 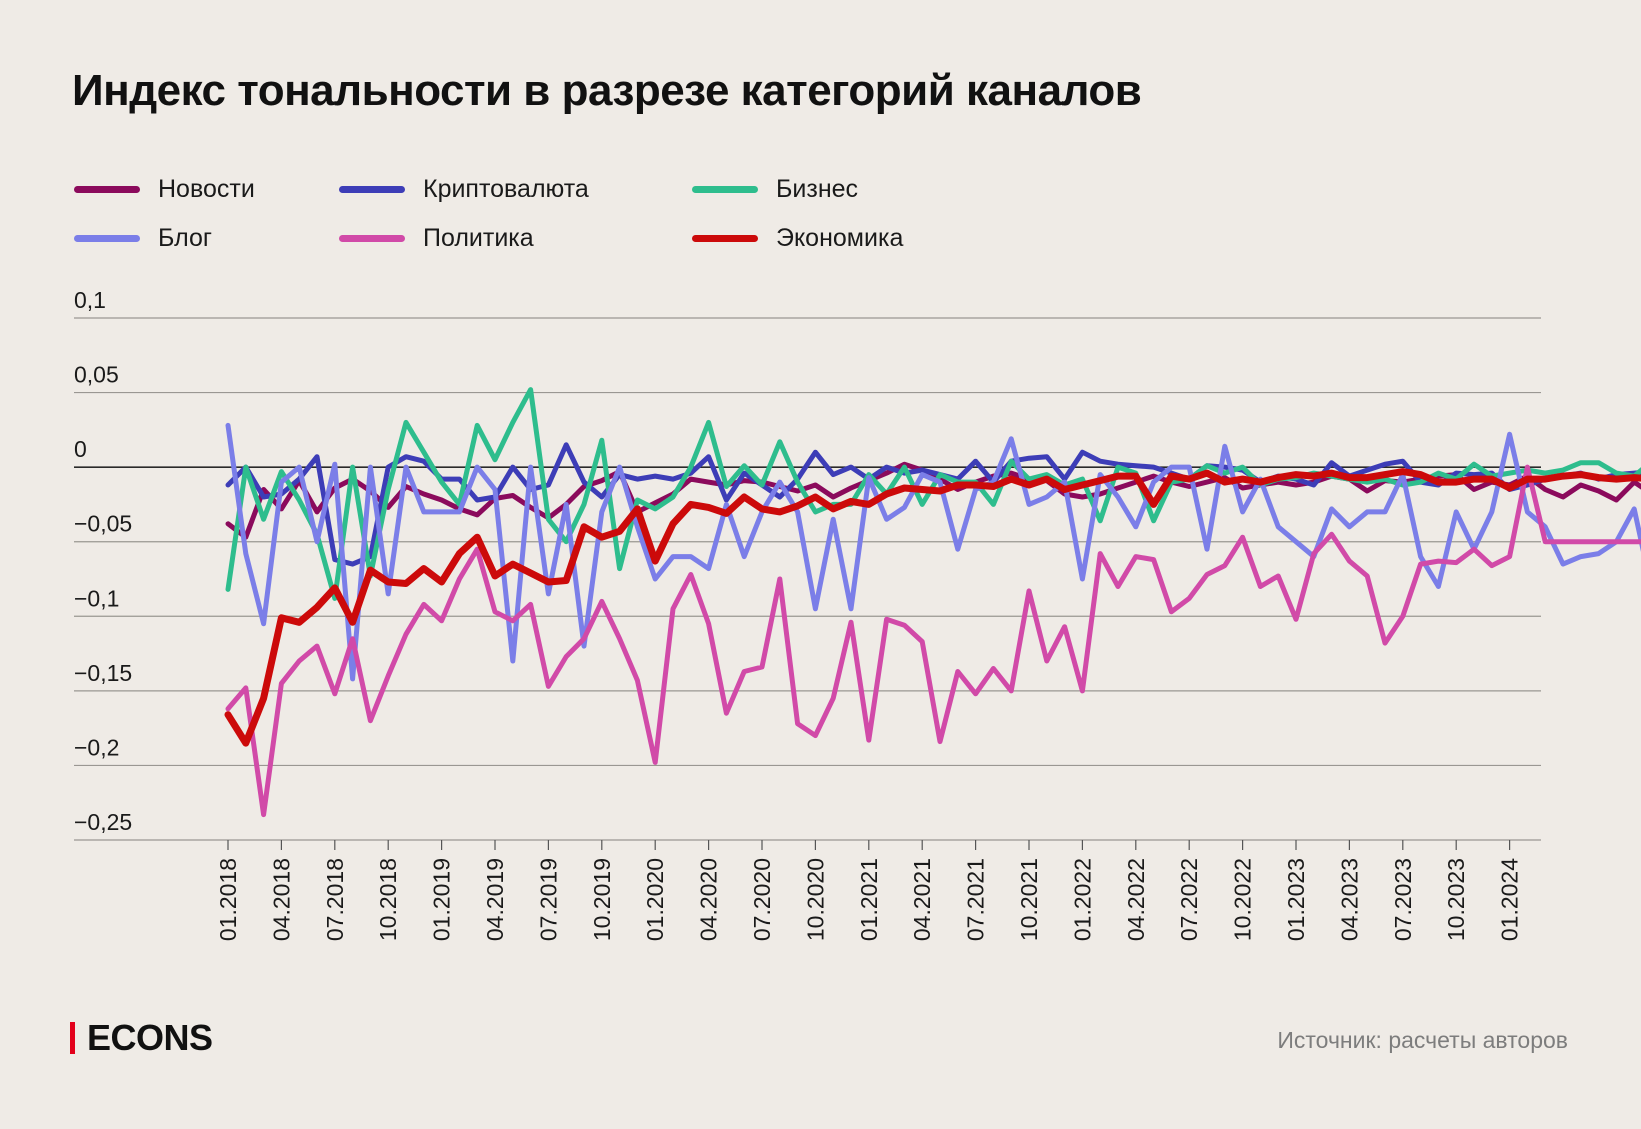 I want to click on legend-item-crypto: Криптовалюта, so click(x=464, y=189).